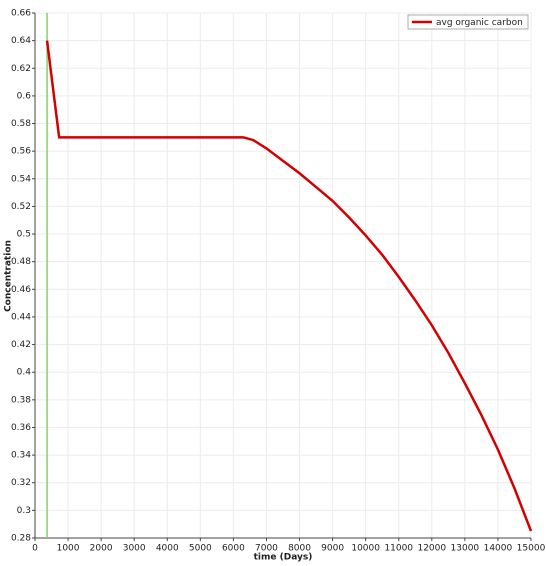  Describe the element at coordinates (21, 124) in the screenshot. I see `y-tick-label: 0.58` at that location.